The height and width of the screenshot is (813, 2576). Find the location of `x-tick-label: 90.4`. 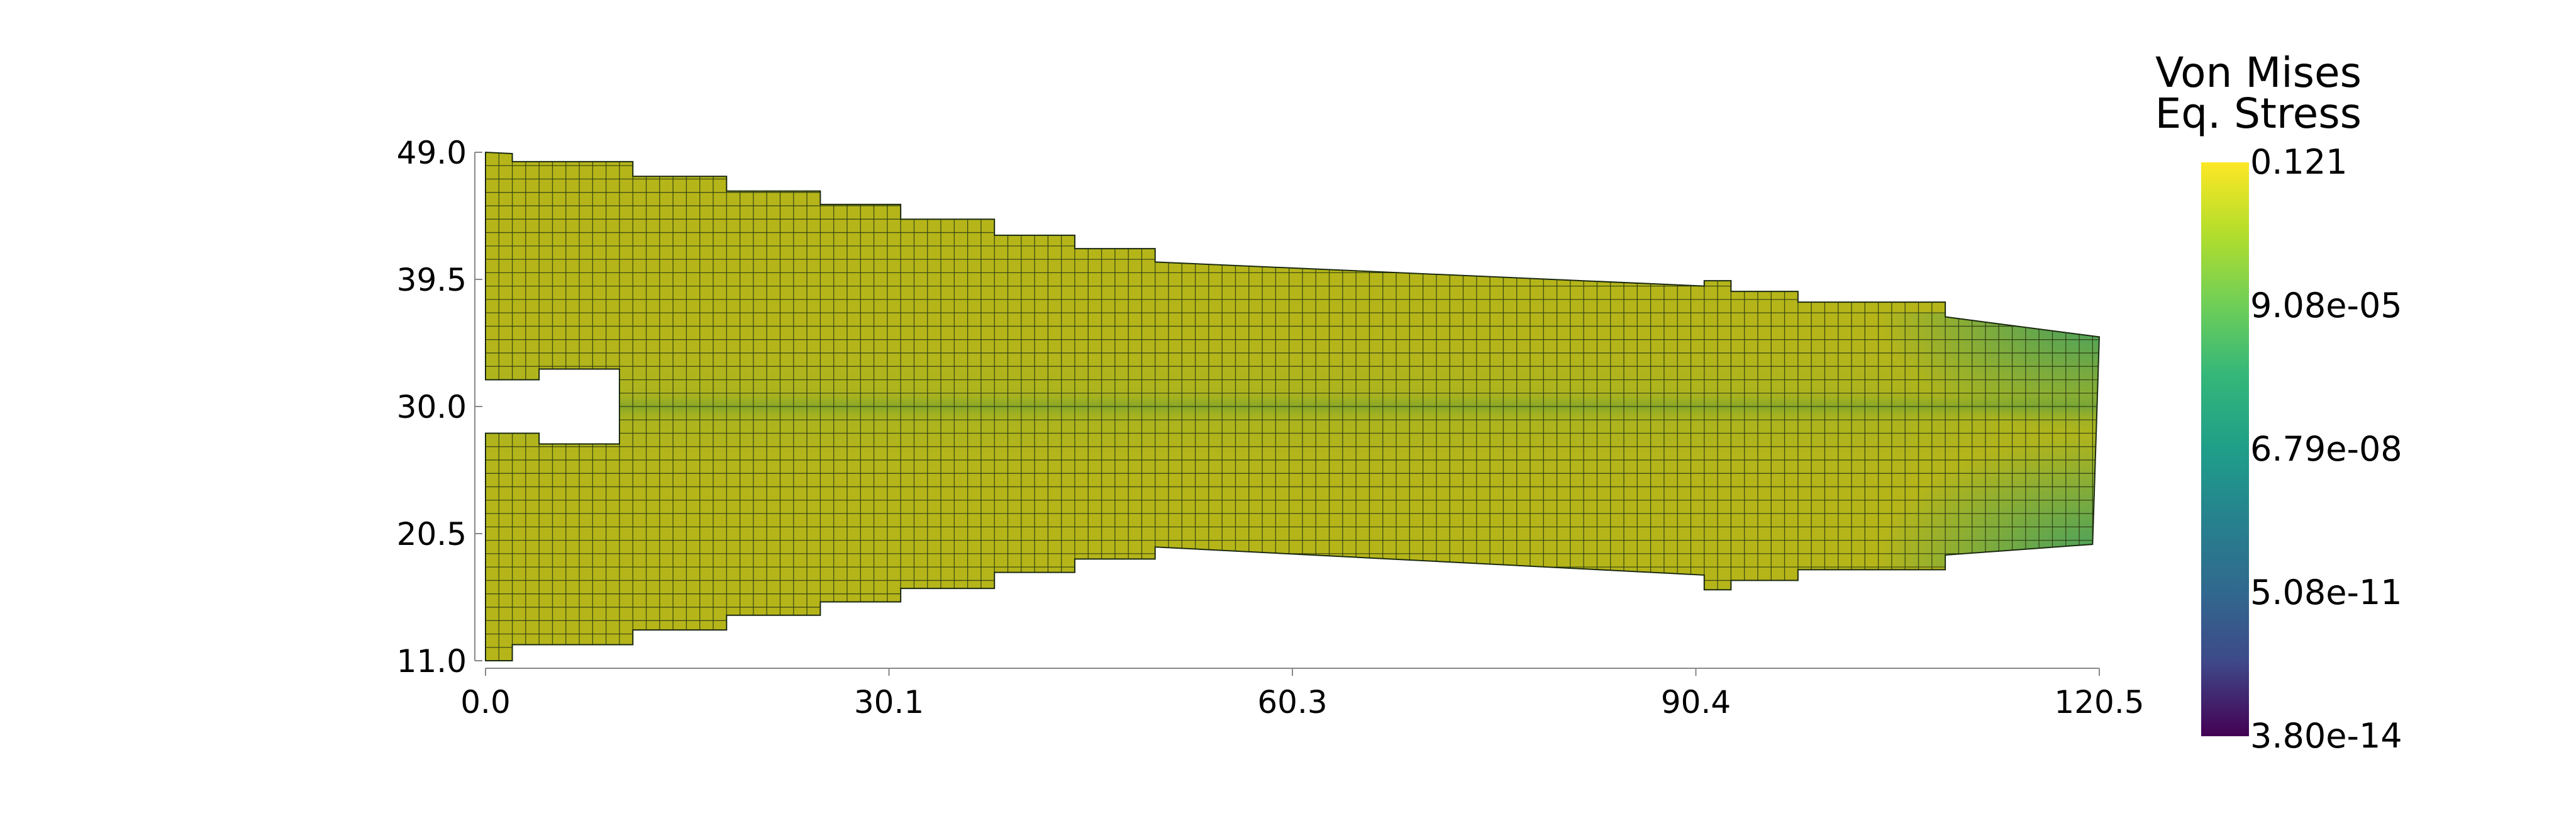

x-tick-label: 90.4 is located at coordinates (1696, 702).